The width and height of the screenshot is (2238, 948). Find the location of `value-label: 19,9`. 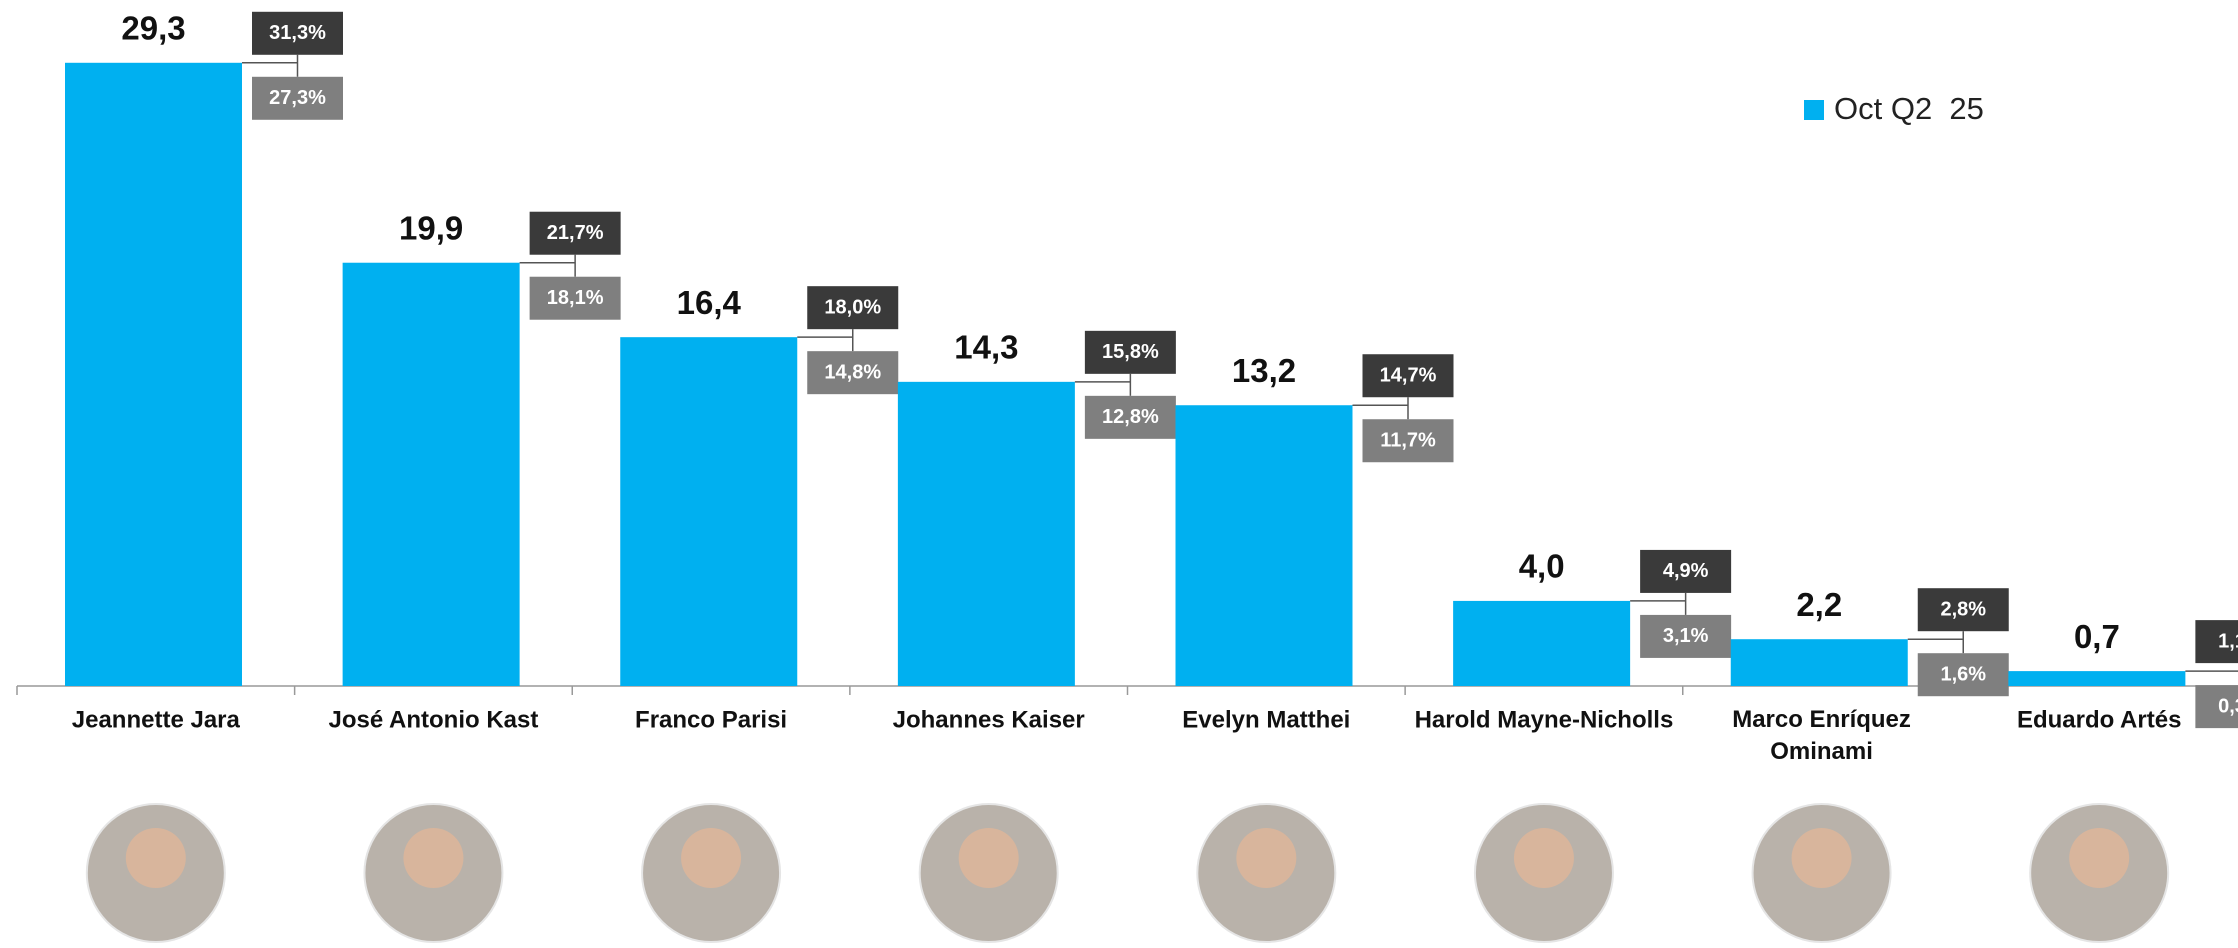

value-label: 19,9 is located at coordinates (431, 227).